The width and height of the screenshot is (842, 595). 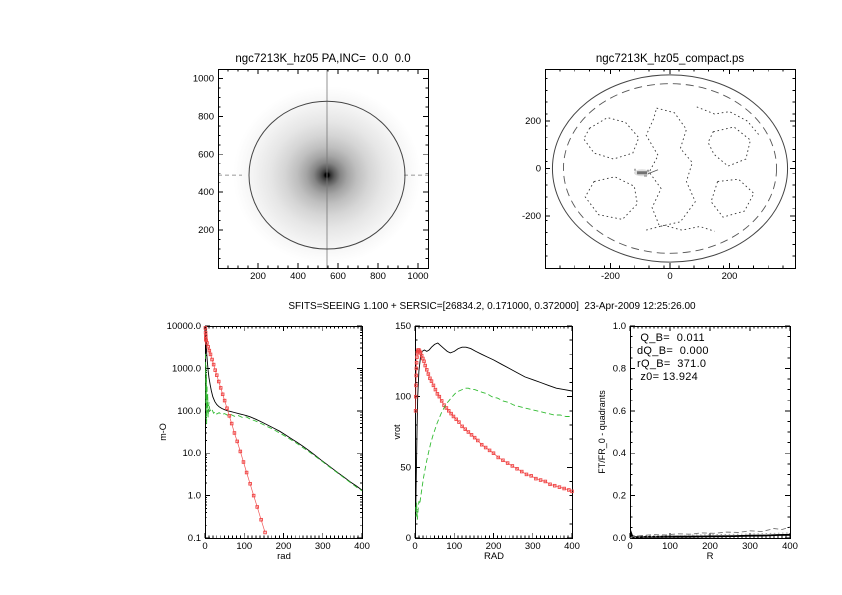 What do you see at coordinates (619, 496) in the screenshot?
I see `svg-text: 0.2` at bounding box center [619, 496].